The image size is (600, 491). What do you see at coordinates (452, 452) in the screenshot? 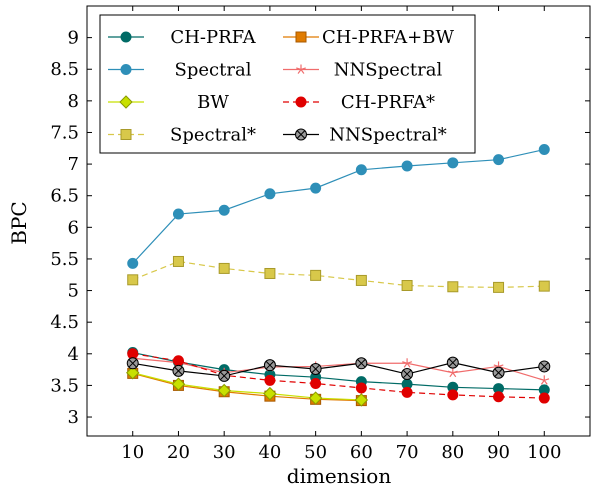
I see `x-tick-label: 80` at bounding box center [452, 452].